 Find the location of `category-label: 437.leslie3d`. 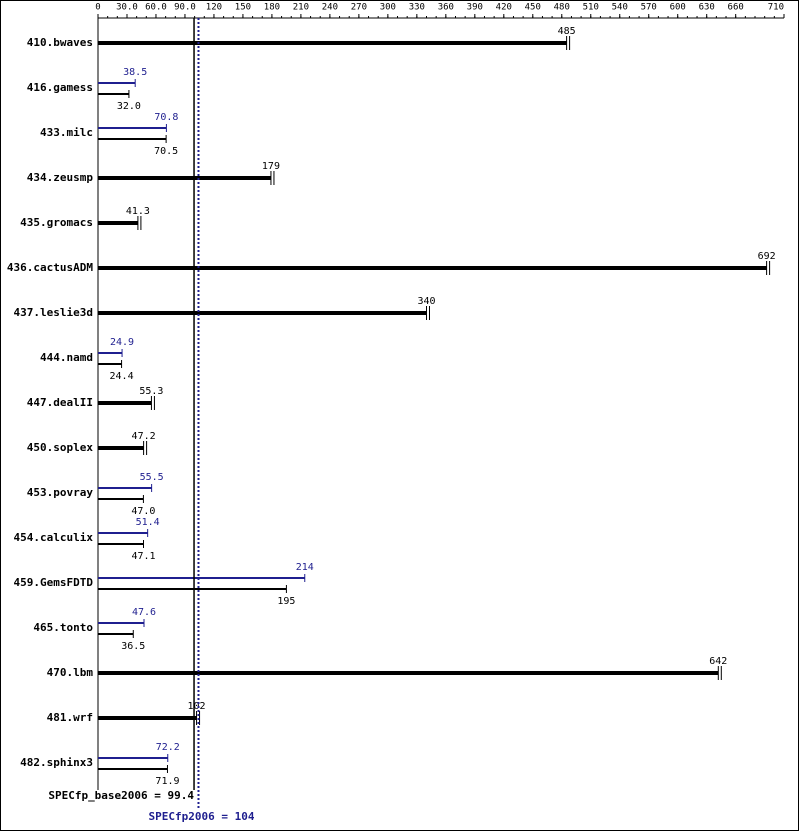

category-label: 437.leslie3d is located at coordinates (53, 312).